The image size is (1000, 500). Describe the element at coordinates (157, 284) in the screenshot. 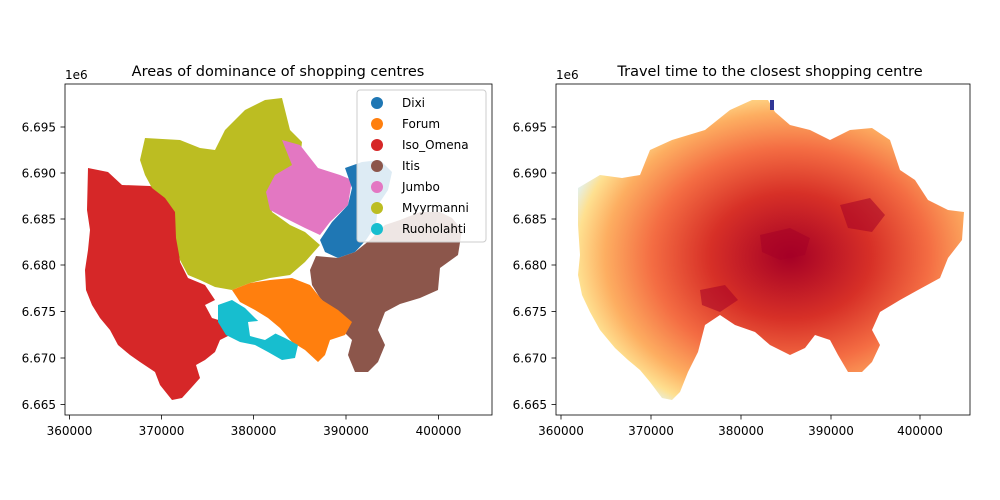

I see `region-iso-omena` at that location.